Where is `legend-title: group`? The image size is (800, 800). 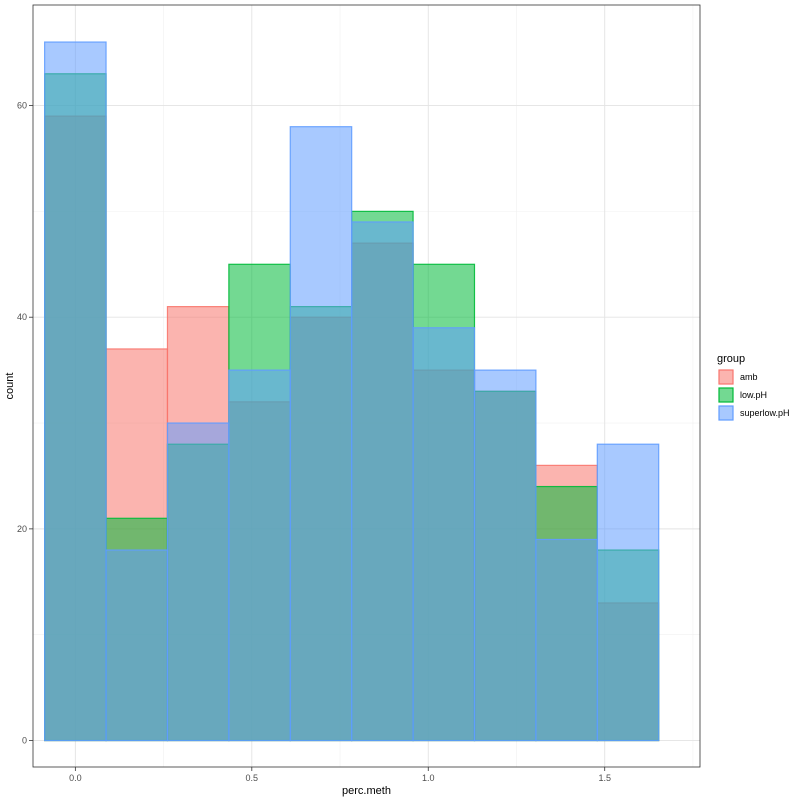 legend-title: group is located at coordinates (731, 359).